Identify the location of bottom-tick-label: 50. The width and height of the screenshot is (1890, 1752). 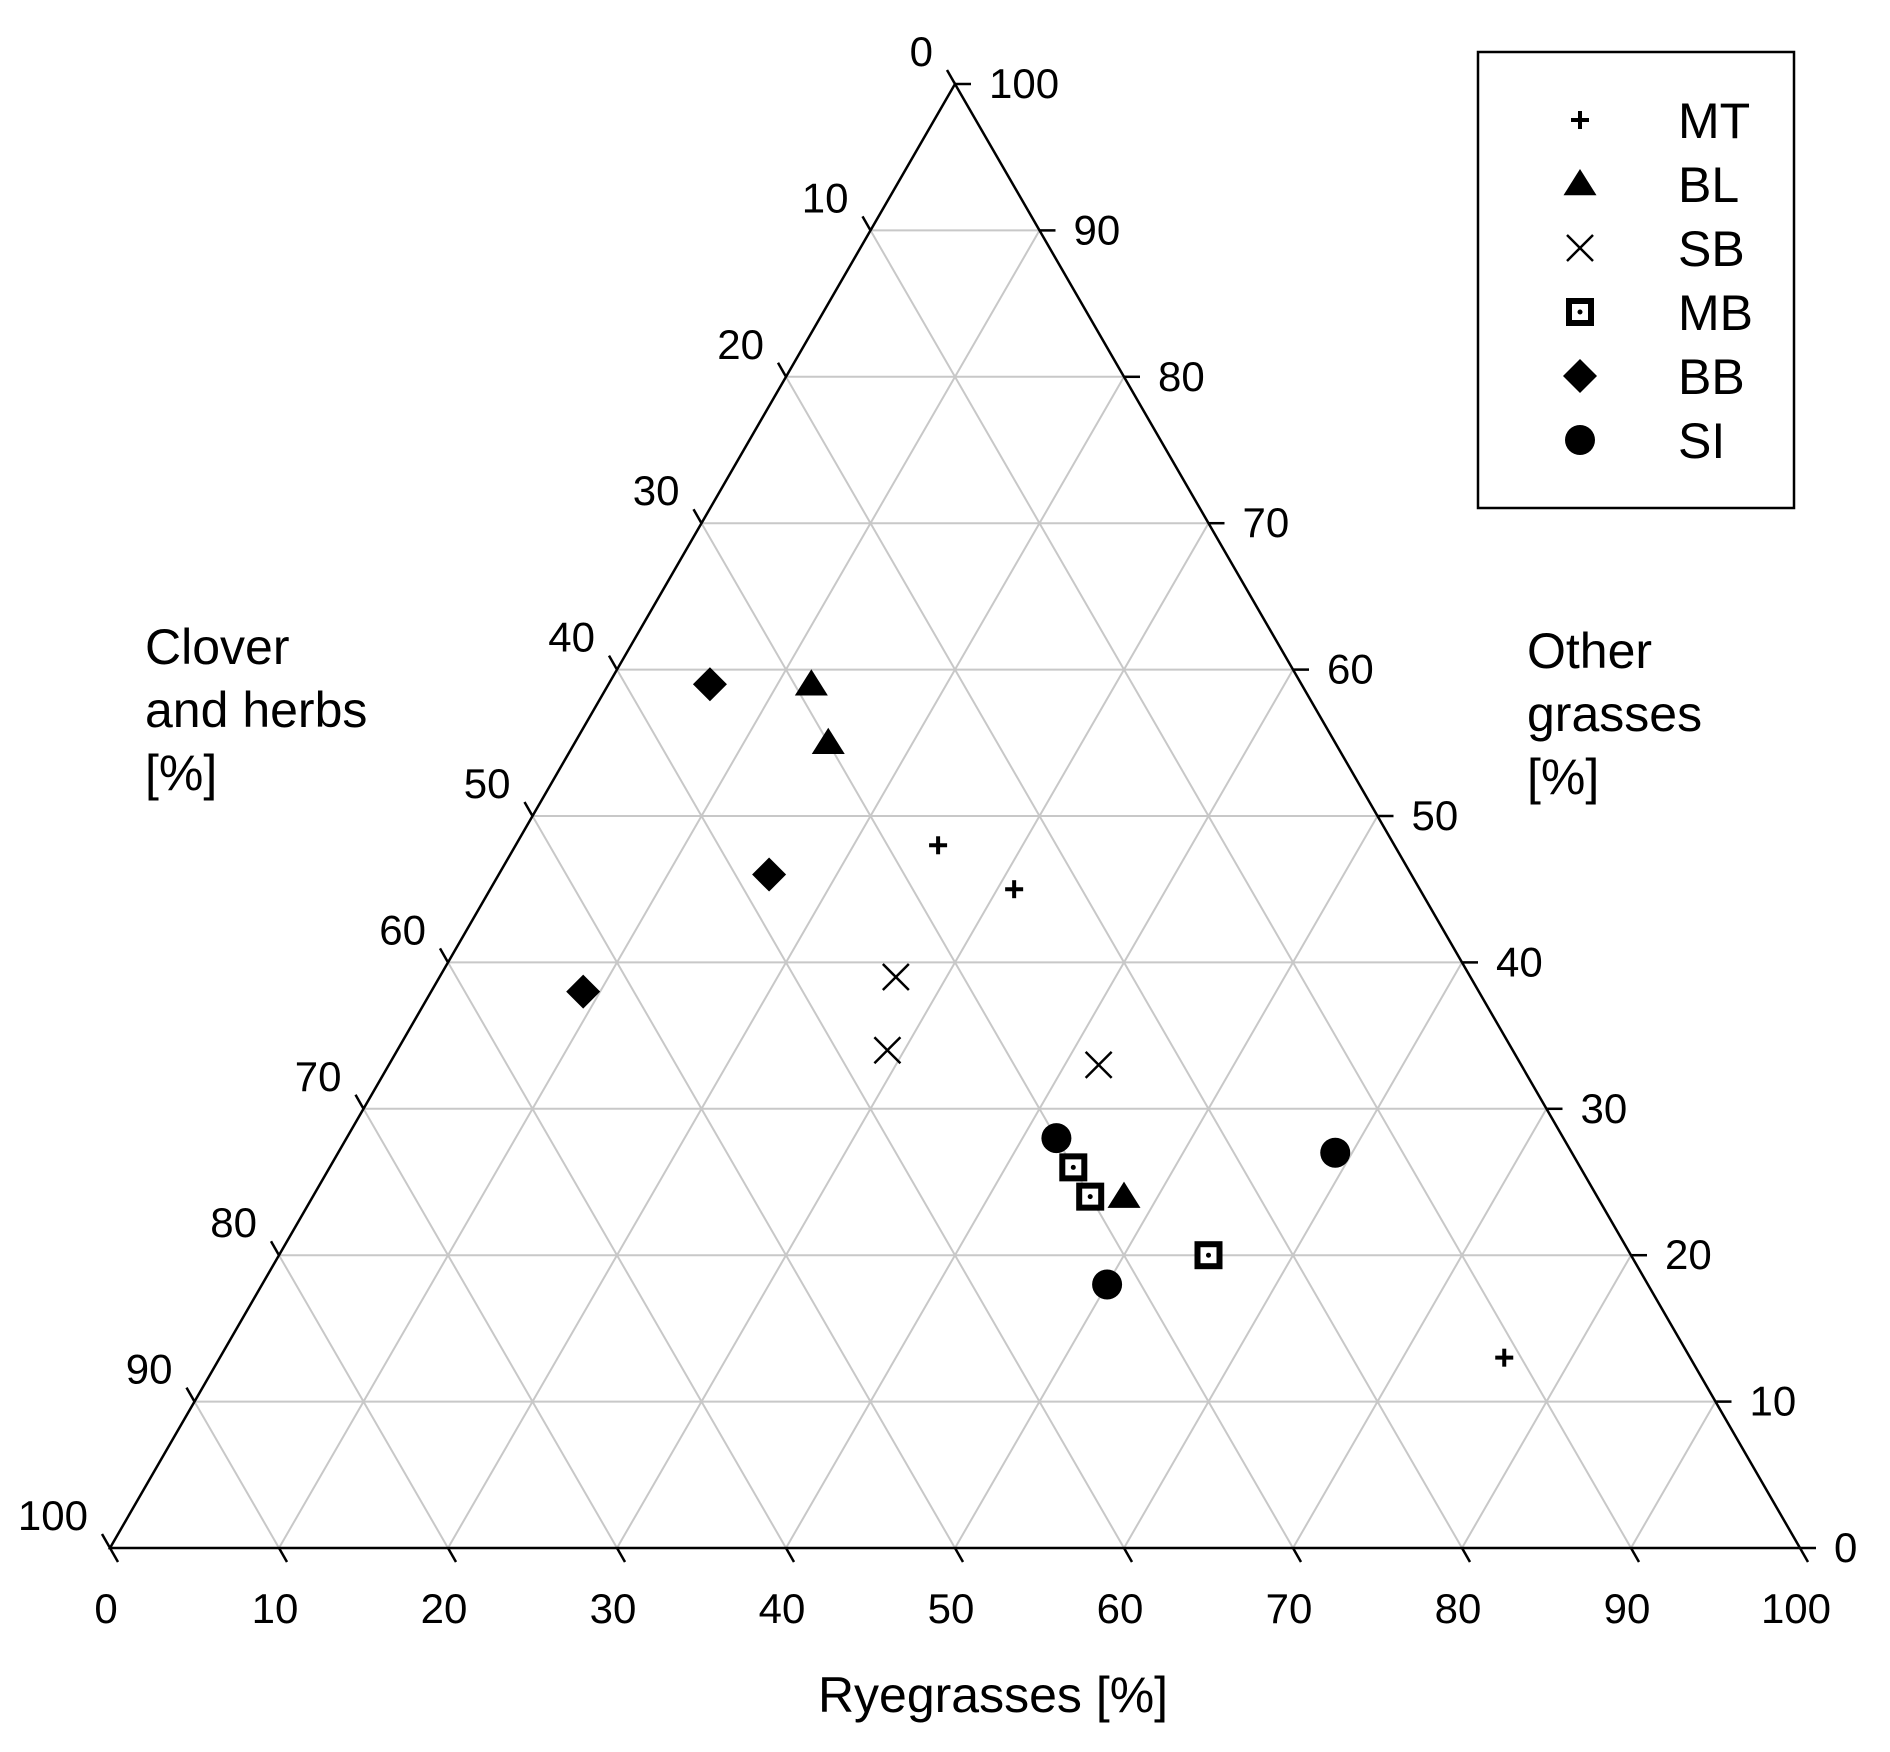
(951, 1608).